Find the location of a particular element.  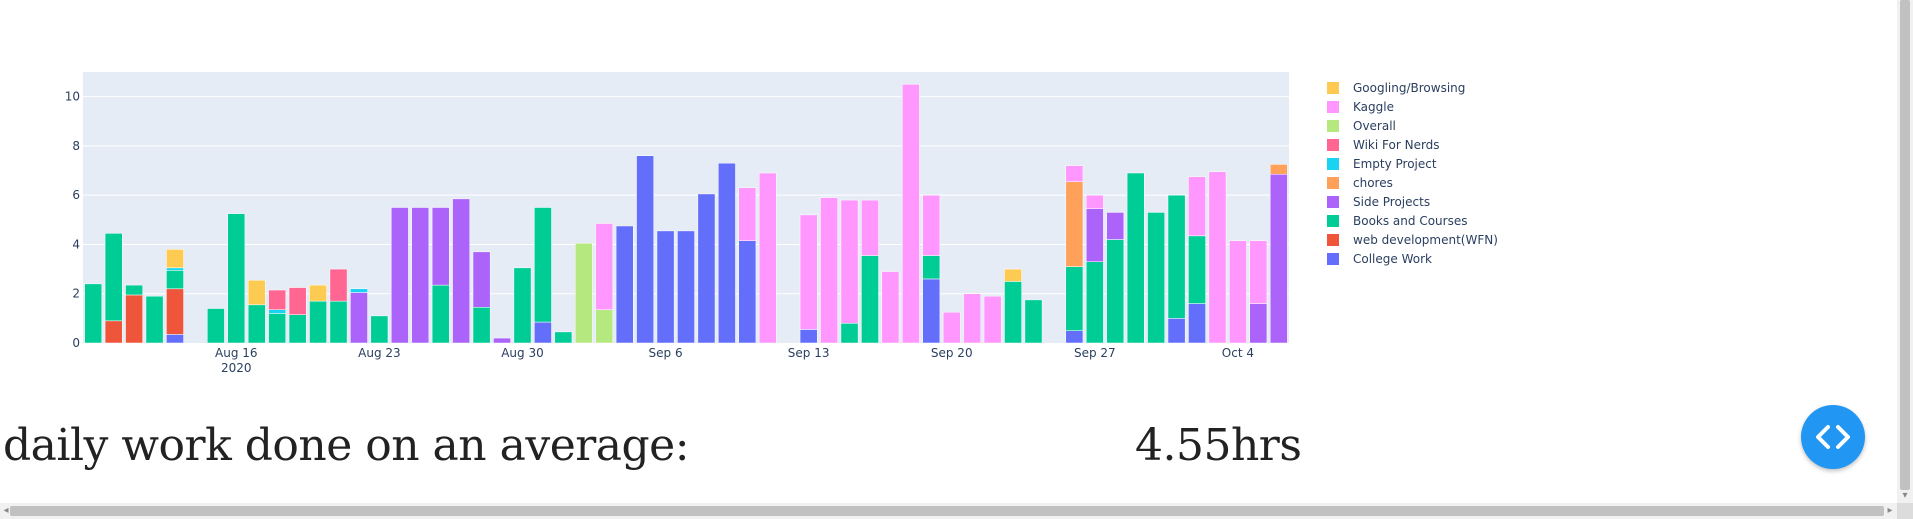

legend-label: web development(WFN) is located at coordinates (1425, 240).